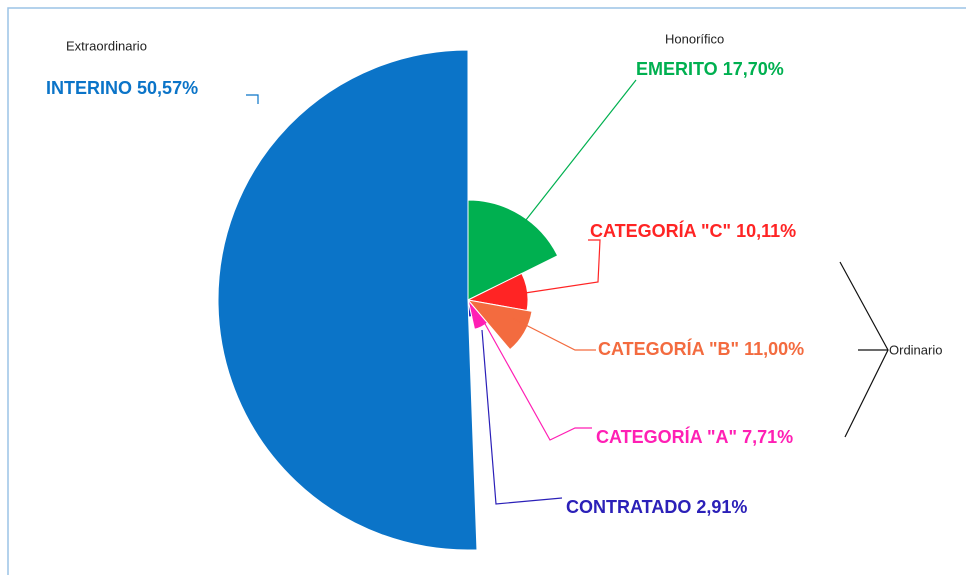 The image size is (966, 575). I want to click on slice-value: 7,71%, so click(767, 437).